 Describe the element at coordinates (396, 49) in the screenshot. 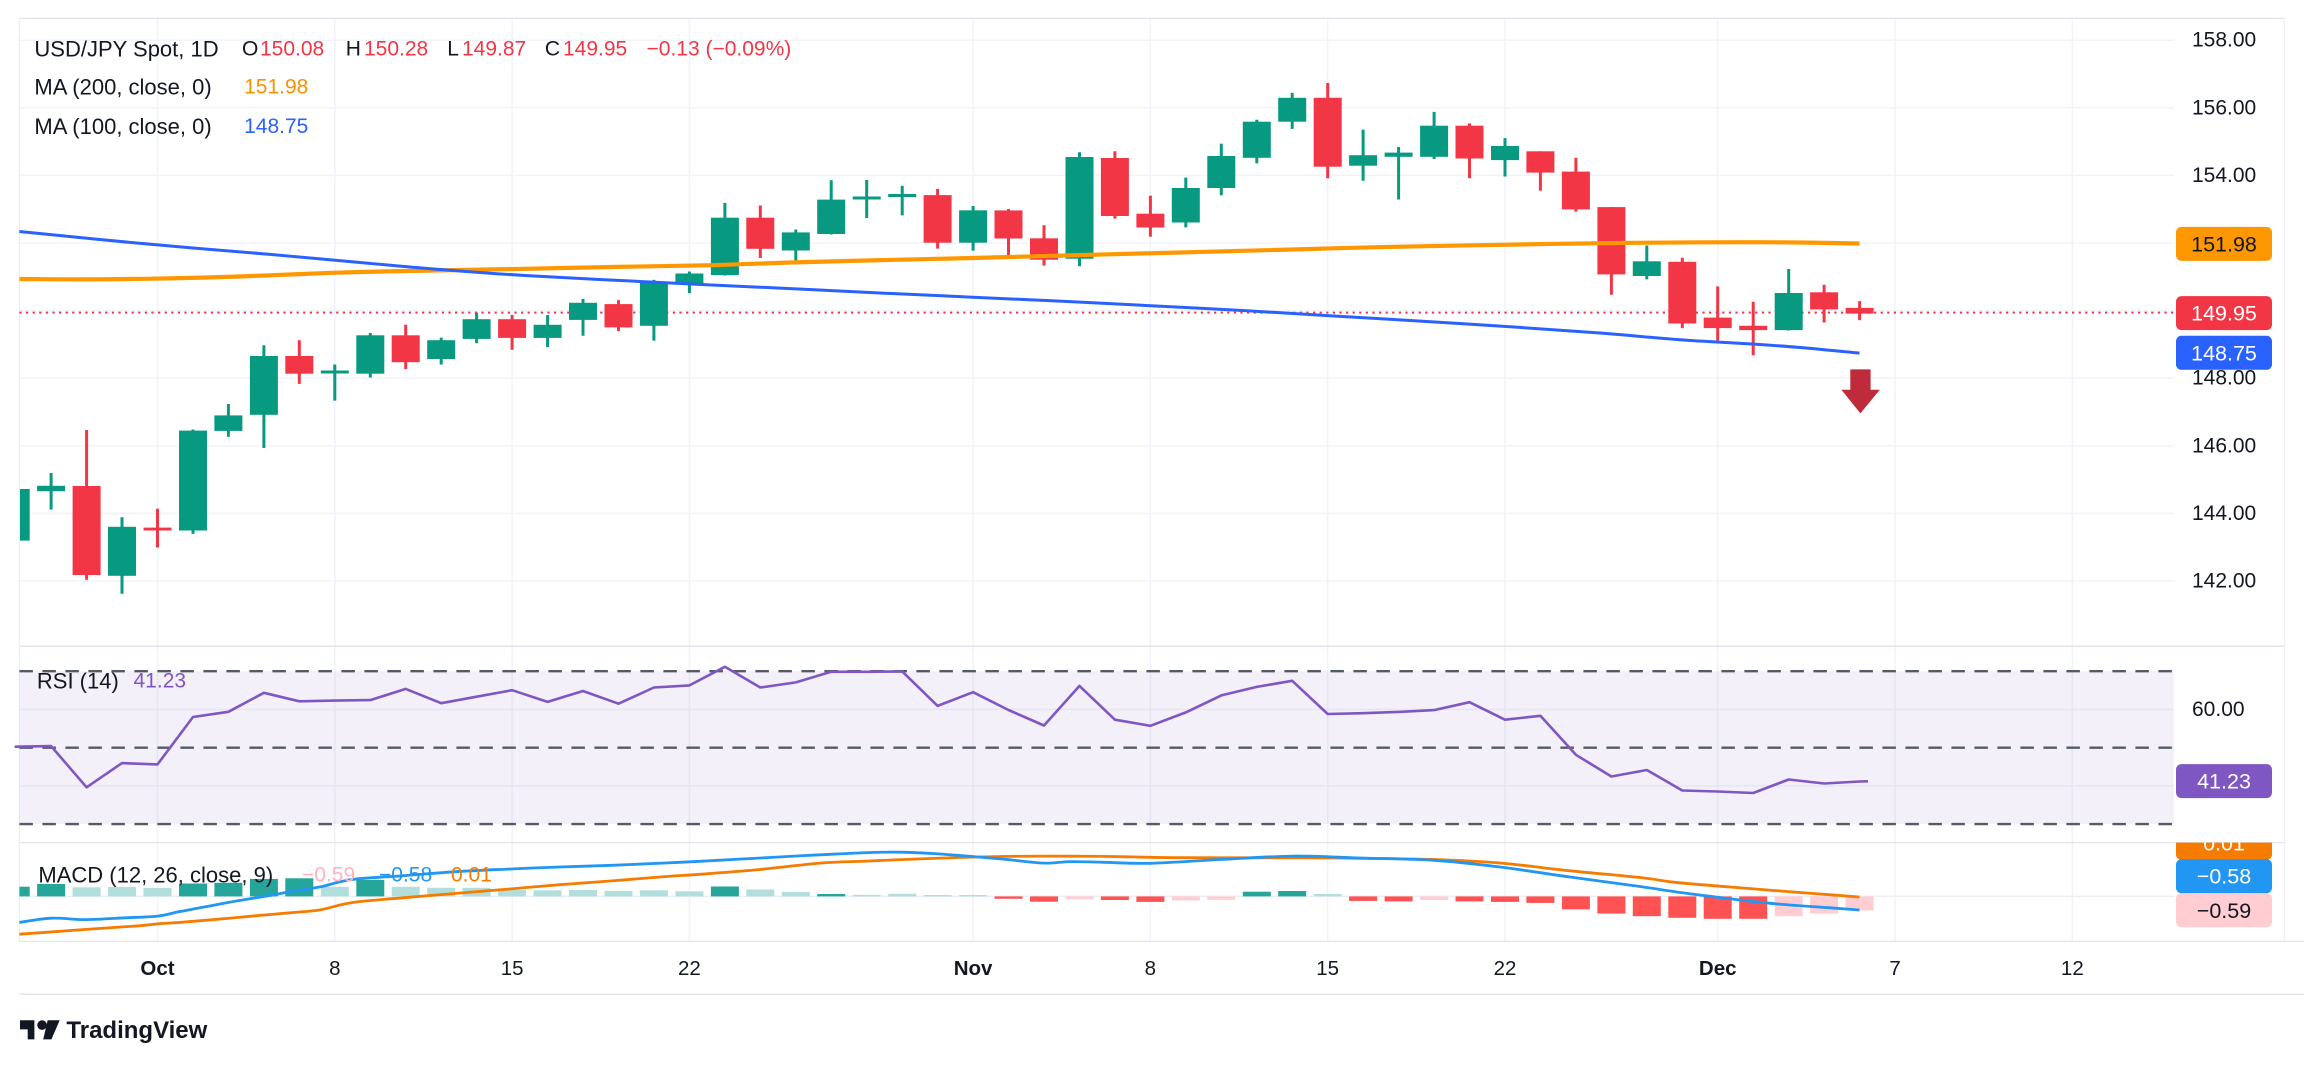

I see `svg-text: 150.28` at that location.